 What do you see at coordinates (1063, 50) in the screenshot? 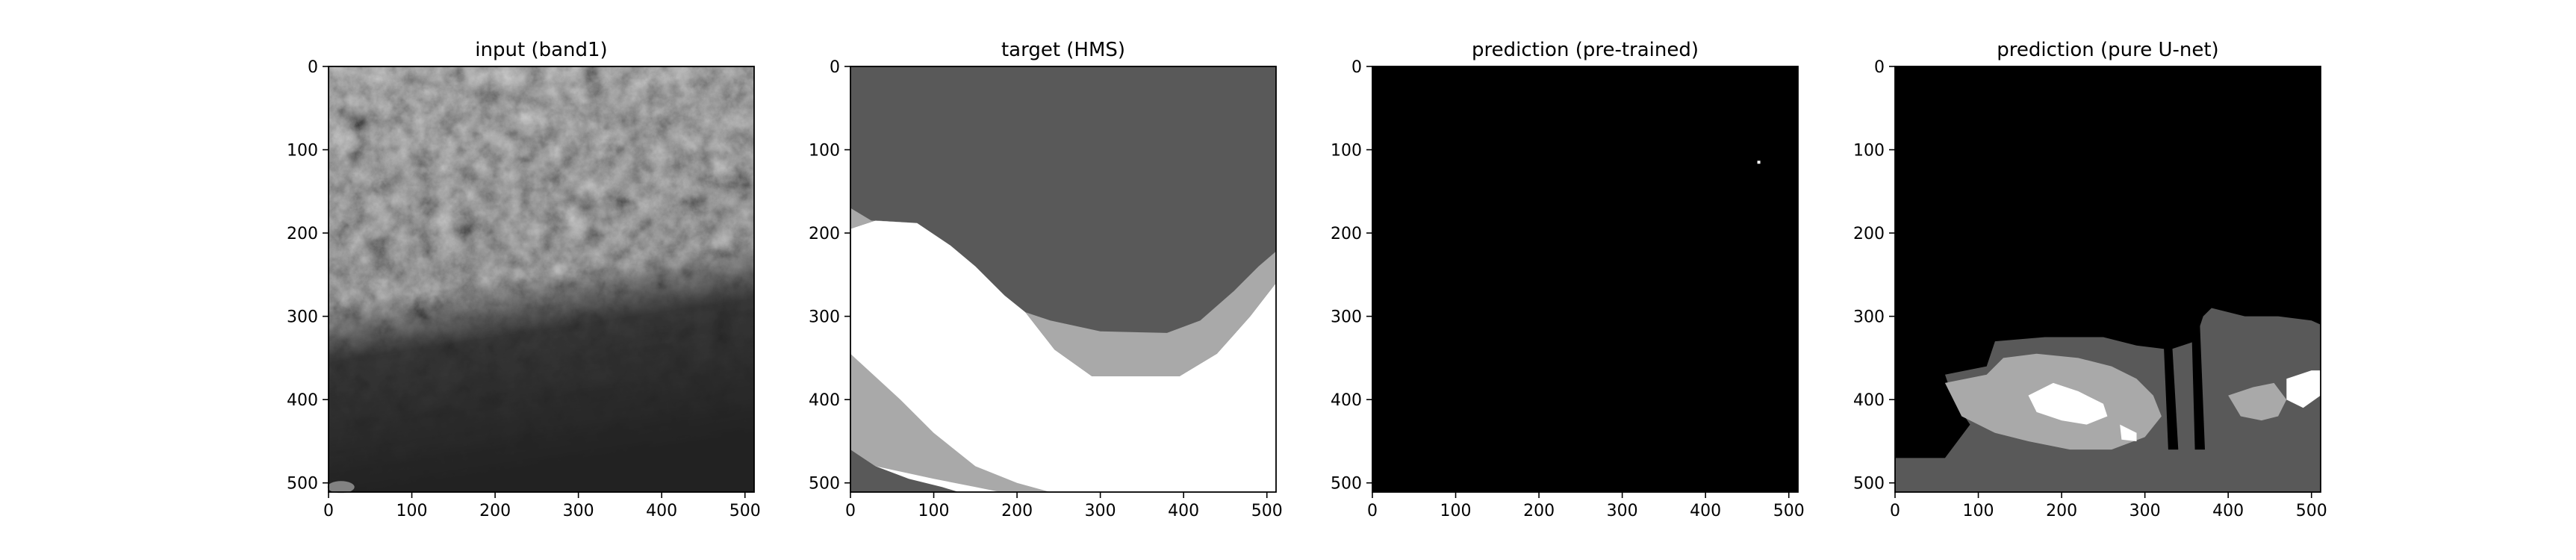
I see `panel-title: target (HMS)` at bounding box center [1063, 50].